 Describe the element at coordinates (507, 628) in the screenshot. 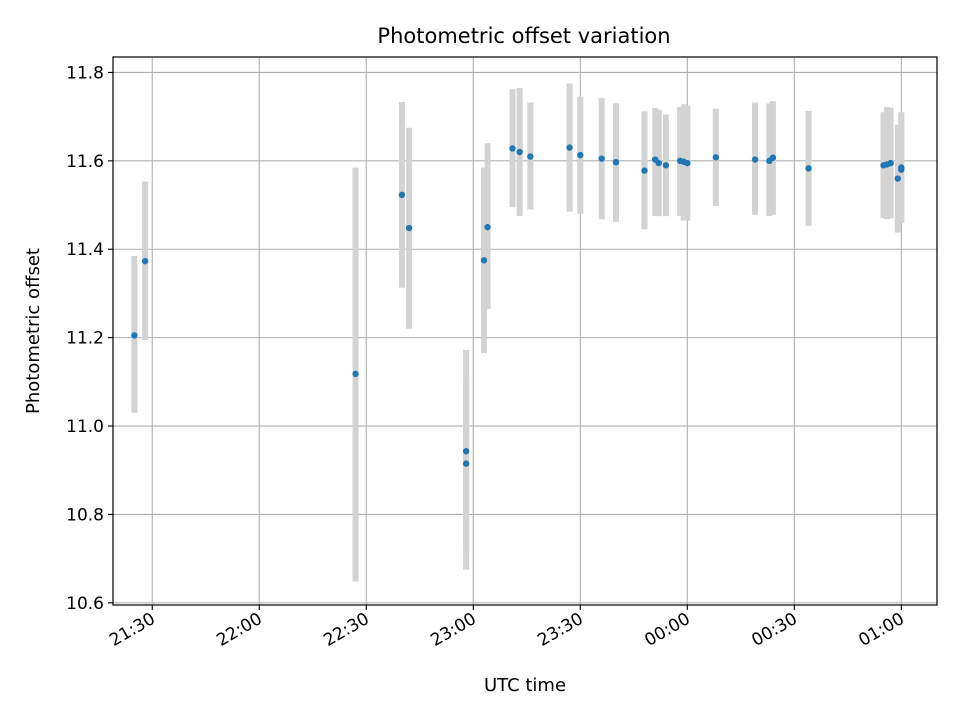

I see `x-axis-ticks: 21:30 22:00 22:30 23:00 23:30 00:00 00:30 01:00` at that location.